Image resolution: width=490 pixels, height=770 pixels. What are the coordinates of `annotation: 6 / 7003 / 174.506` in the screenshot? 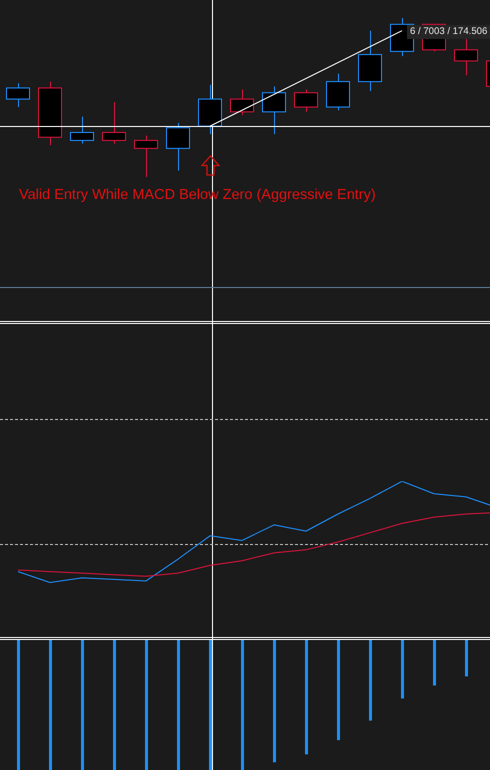 It's located at (448, 31).